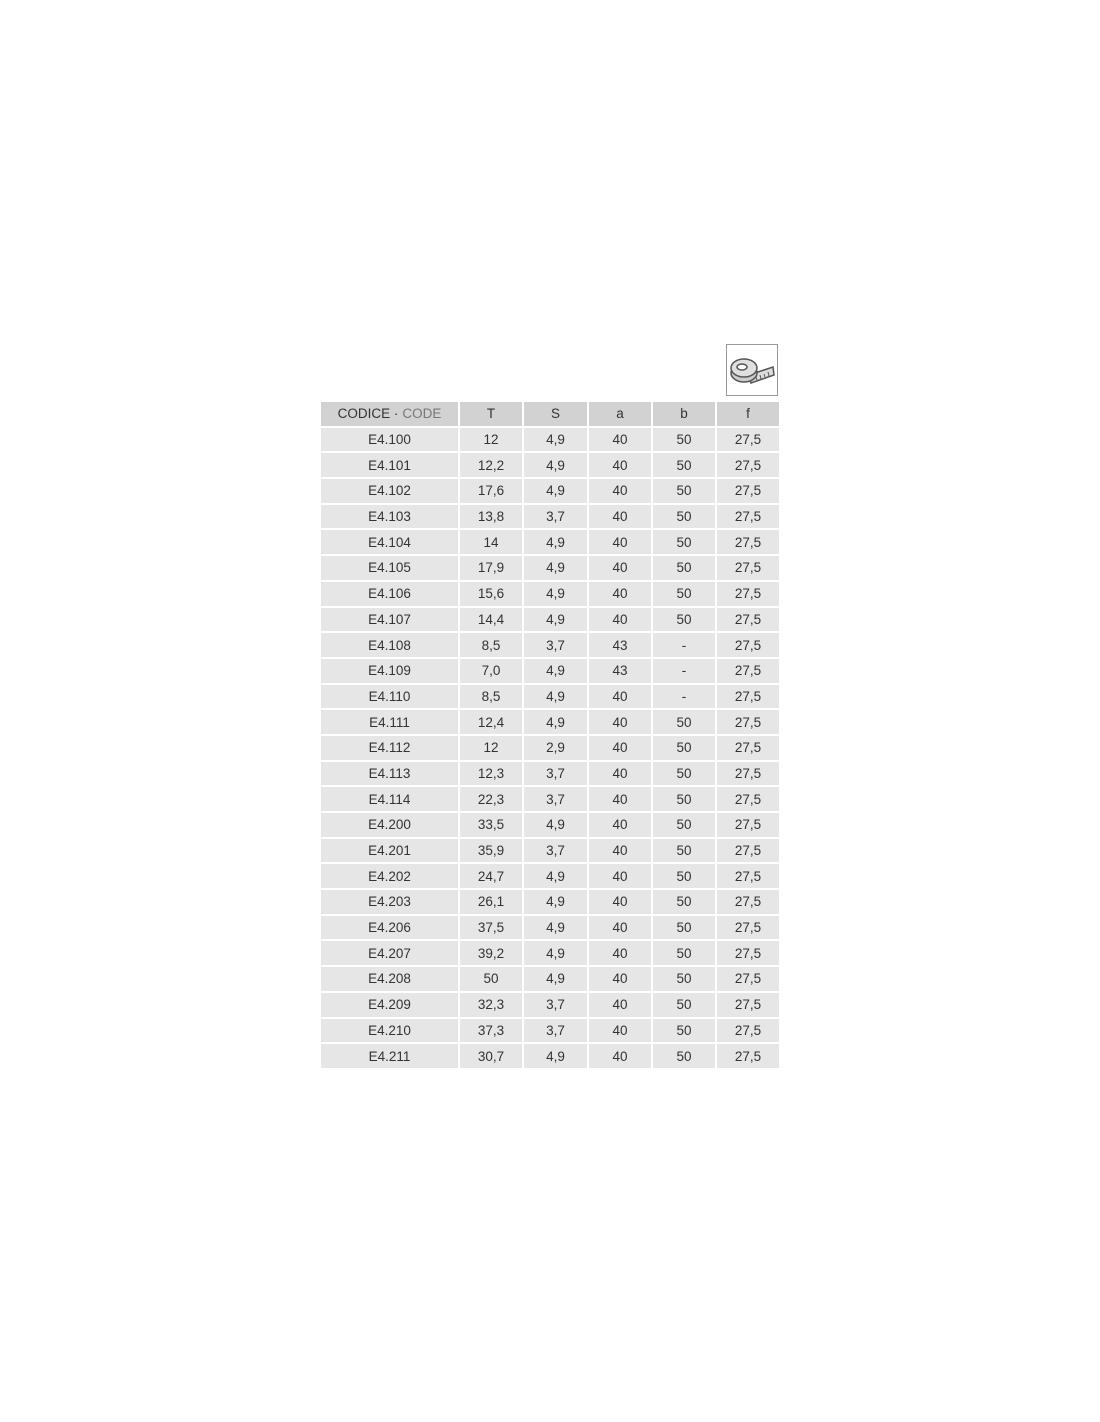 This screenshot has width=1100, height=1422. I want to click on cell-t: 8,5, so click(492, 646).